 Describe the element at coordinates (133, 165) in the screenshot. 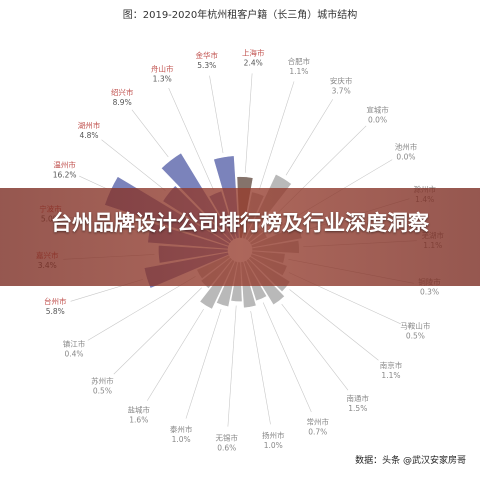

I see `leader-line-湖州市` at that location.